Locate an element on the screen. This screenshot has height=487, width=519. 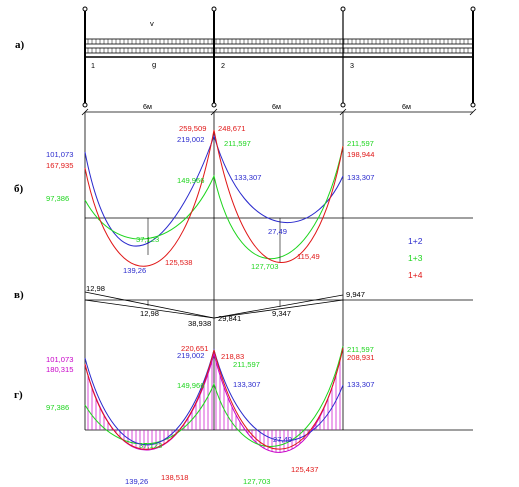
row-label-a: а) is located at coordinates (20, 45).